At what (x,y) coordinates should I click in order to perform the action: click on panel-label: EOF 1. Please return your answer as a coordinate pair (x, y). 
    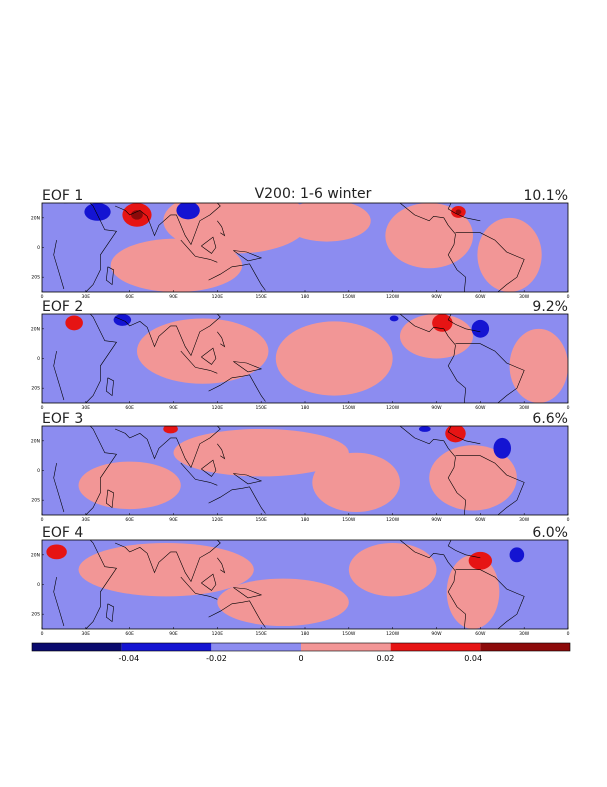
    Looking at the image, I should click on (62, 196).